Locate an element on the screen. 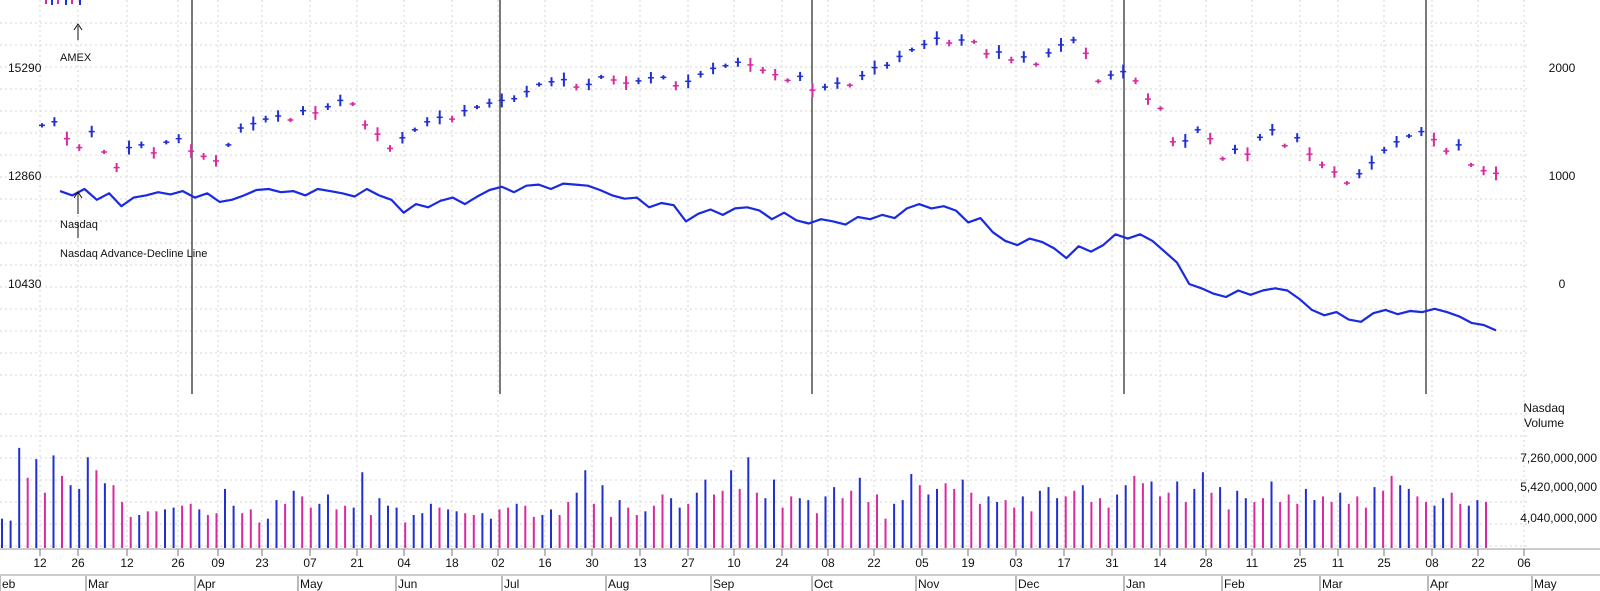  week-label: 17 is located at coordinates (1064, 563).